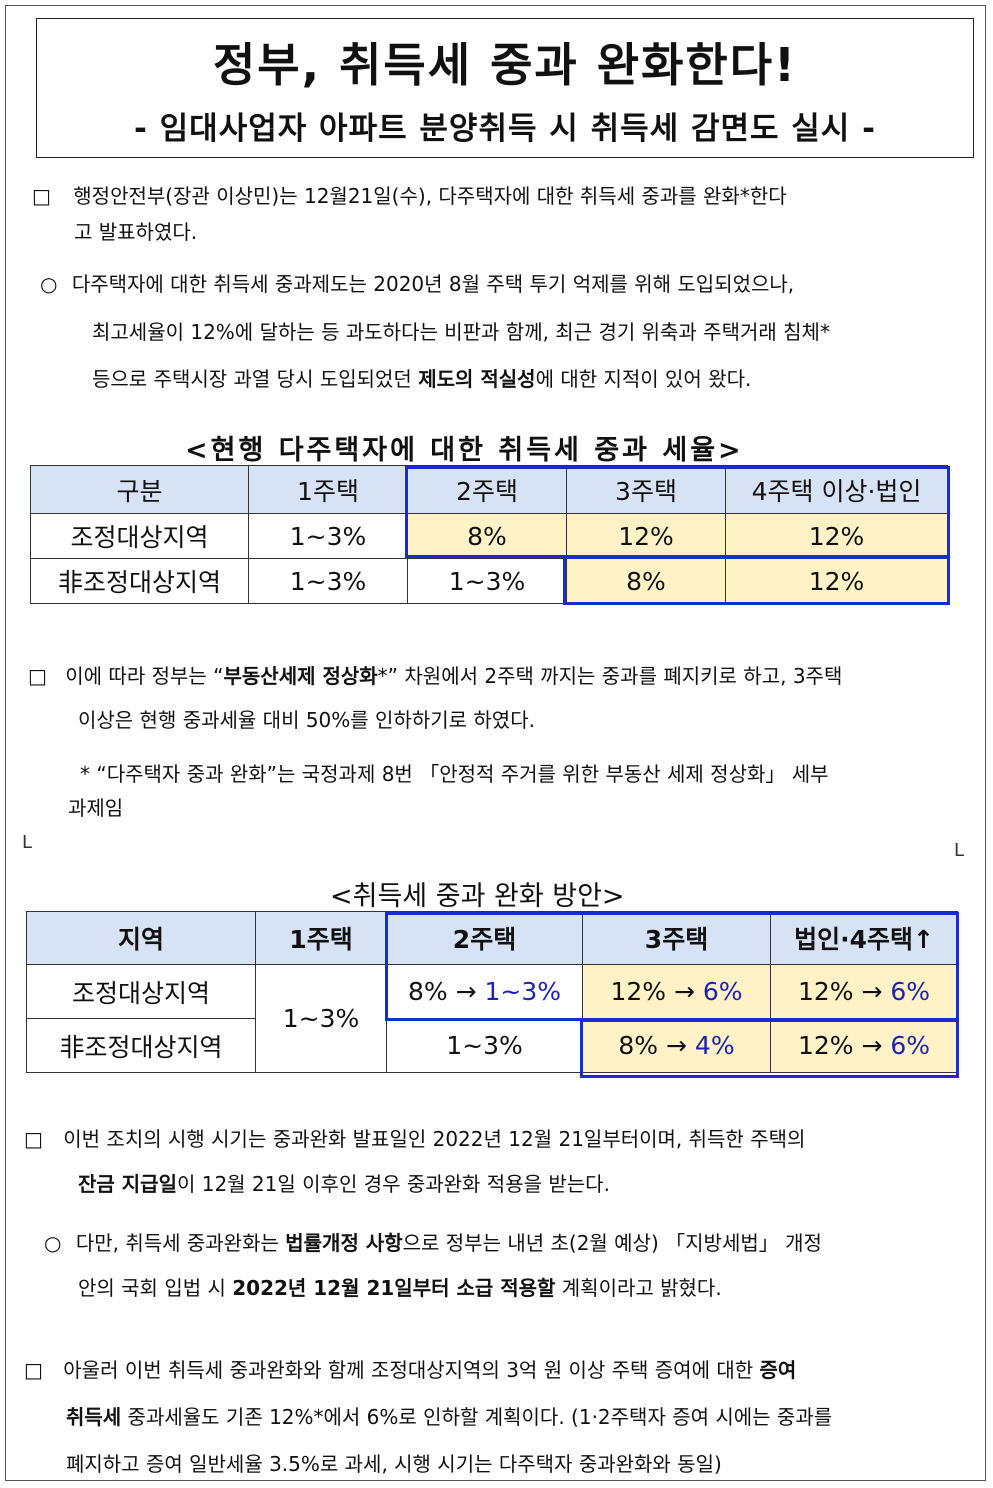 This screenshot has width=993, height=1488. Describe the element at coordinates (864, 938) in the screenshot. I see `table2-header: 법인·4주택↑` at that location.